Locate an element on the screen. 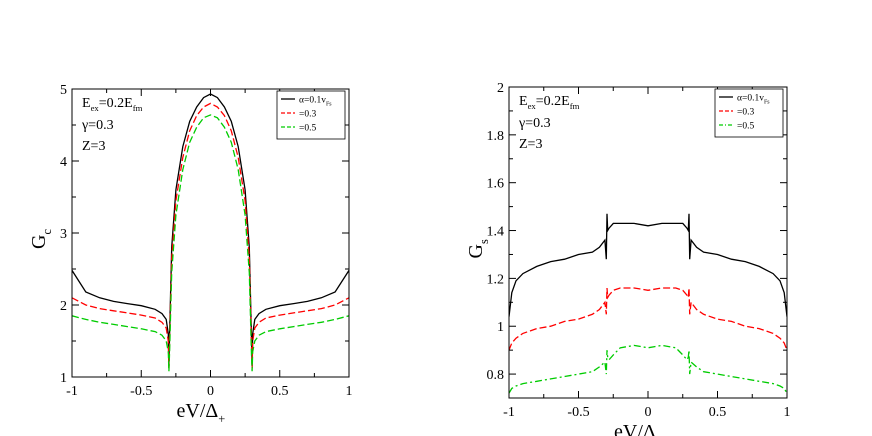 This screenshot has width=872, height=436. y-axis-label-group: Gs is located at coordinates (478, 248).